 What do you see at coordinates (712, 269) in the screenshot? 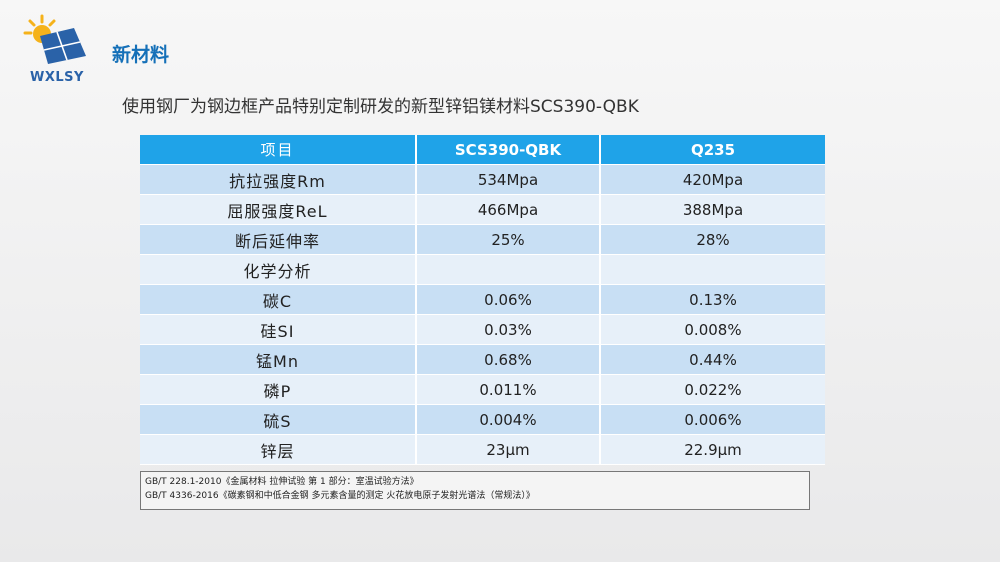
I see `cell-q235` at bounding box center [712, 269].